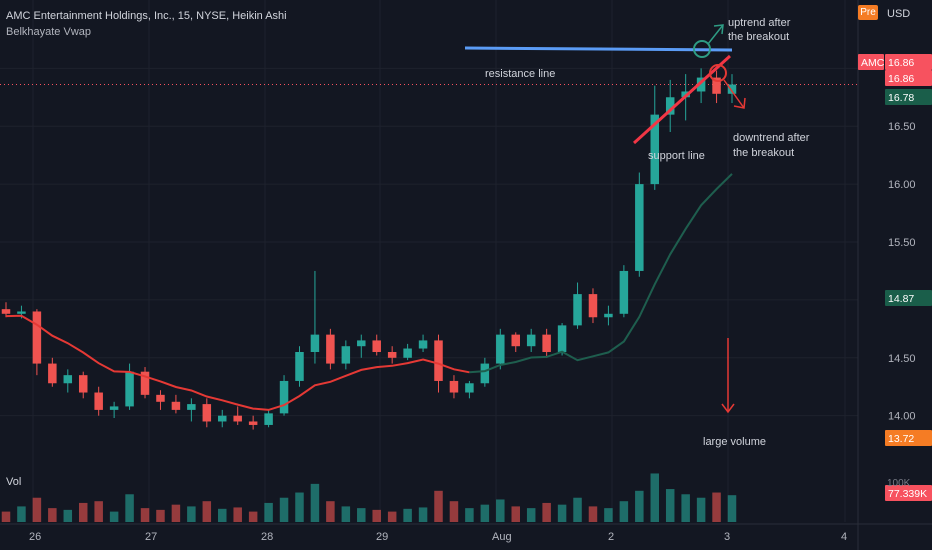 This screenshot has width=932, height=550. Describe the element at coordinates (14, 482) in the screenshot. I see `volume-label: Vol` at that location.